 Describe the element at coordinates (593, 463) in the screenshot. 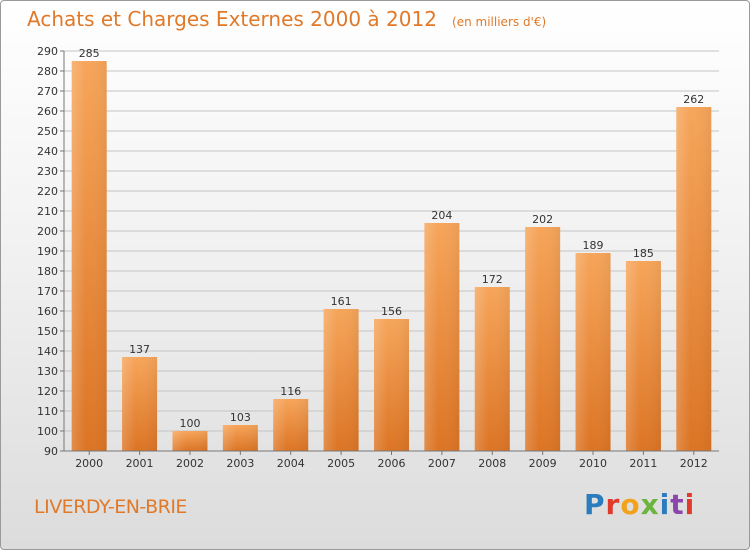

I see `x-tick-label: 2010` at that location.